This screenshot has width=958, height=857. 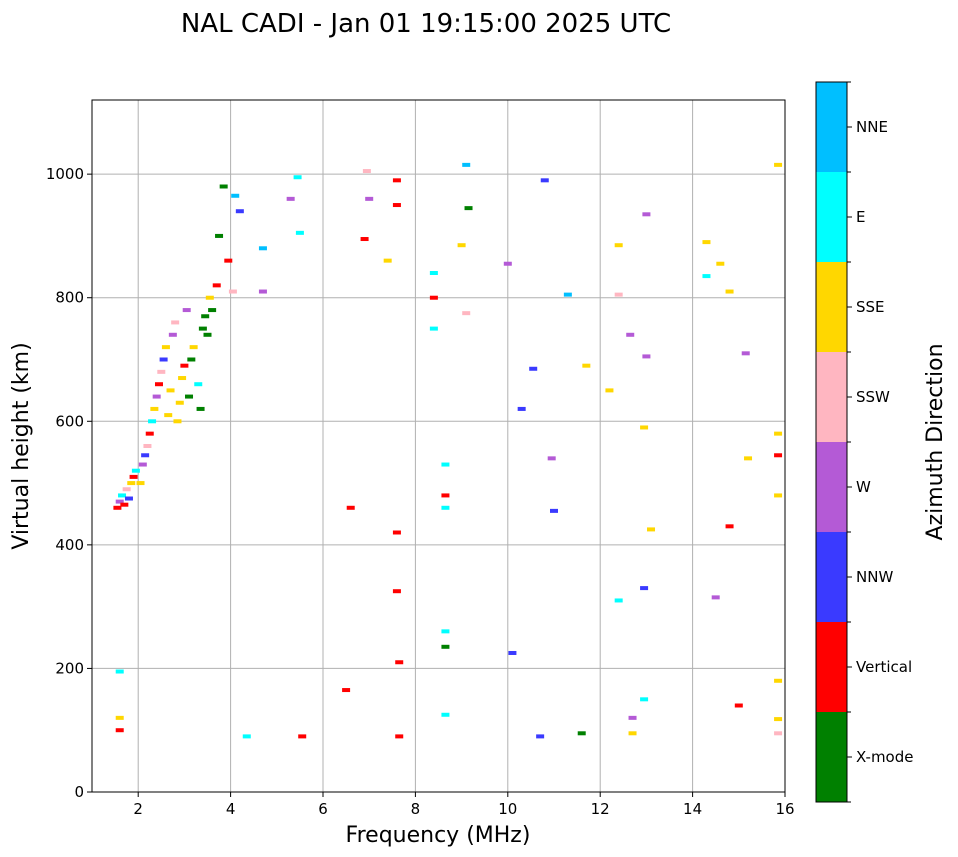 I want to click on y-tick-label: 1000, so click(x=65, y=174).